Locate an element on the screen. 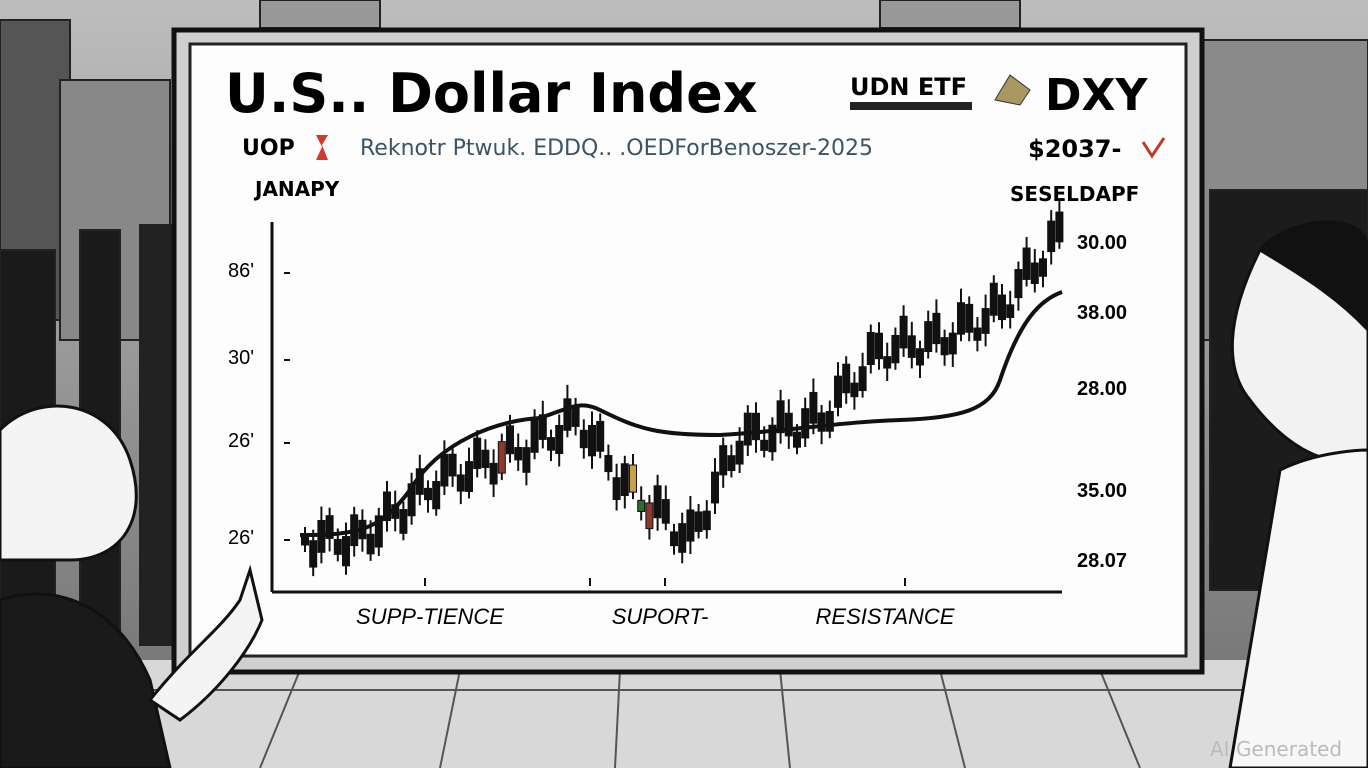 Image resolution: width=1368 pixels, height=768 pixels. brand-left: UDN ETF is located at coordinates (908, 87).